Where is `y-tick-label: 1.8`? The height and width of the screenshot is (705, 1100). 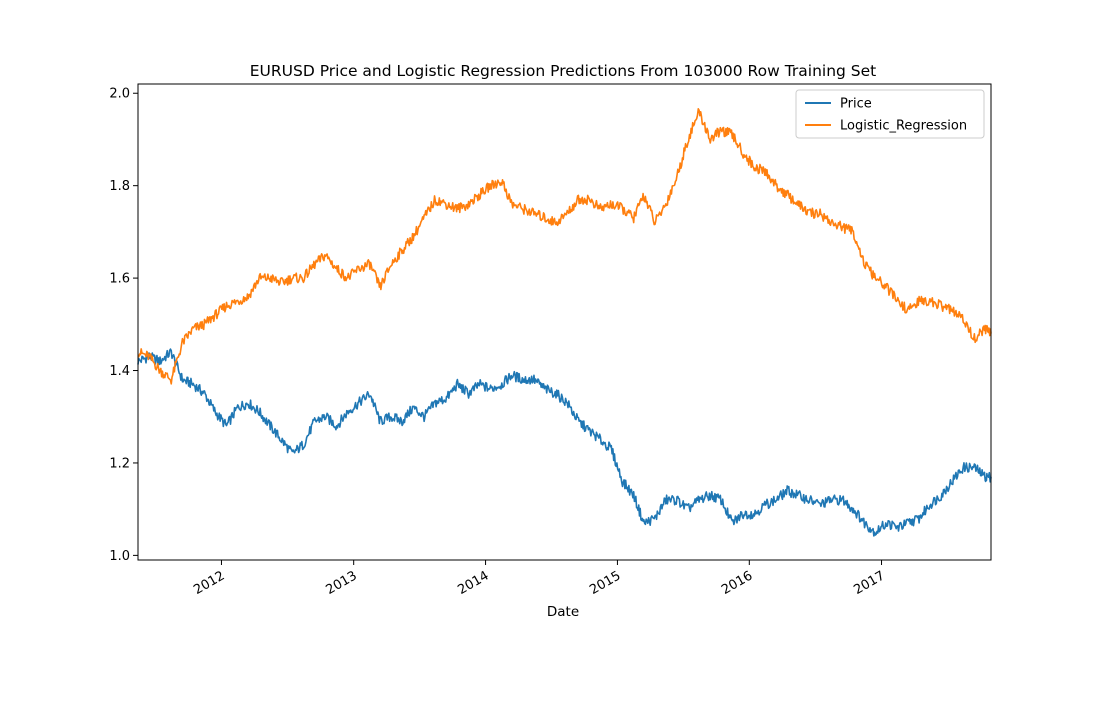 y-tick-label: 1.8 is located at coordinates (119, 186).